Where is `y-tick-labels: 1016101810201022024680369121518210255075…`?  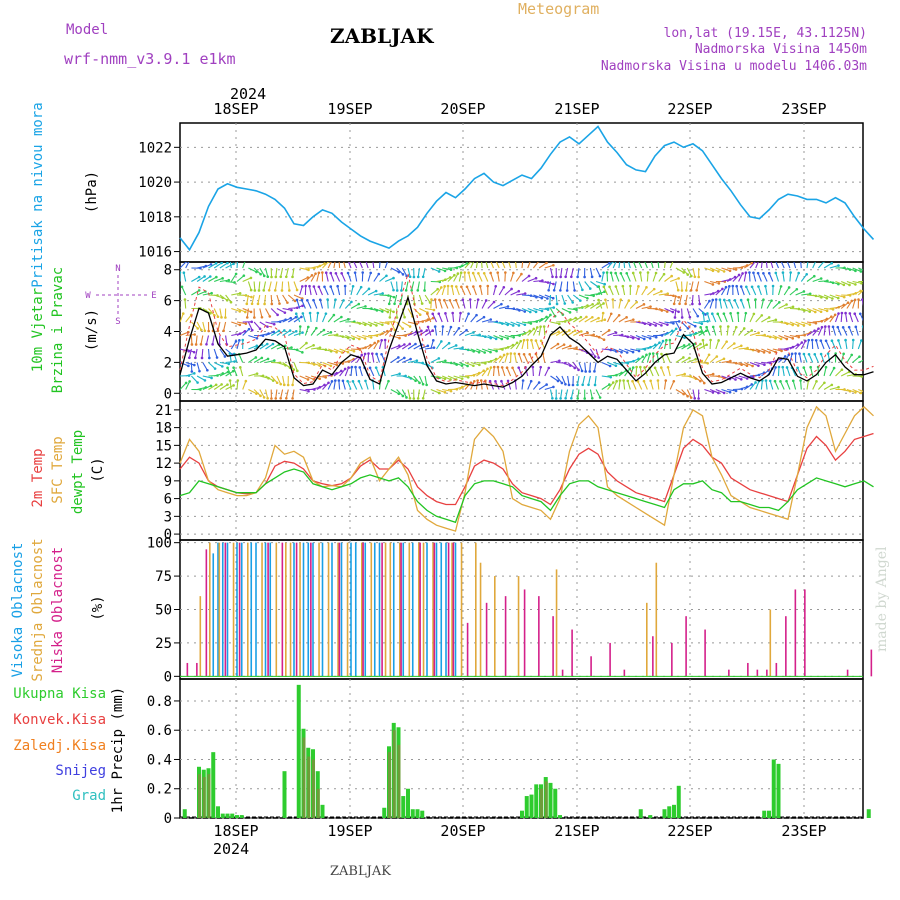 y-tick-labels: 1016101810201022024680369121518210255075… is located at coordinates (155, 483).